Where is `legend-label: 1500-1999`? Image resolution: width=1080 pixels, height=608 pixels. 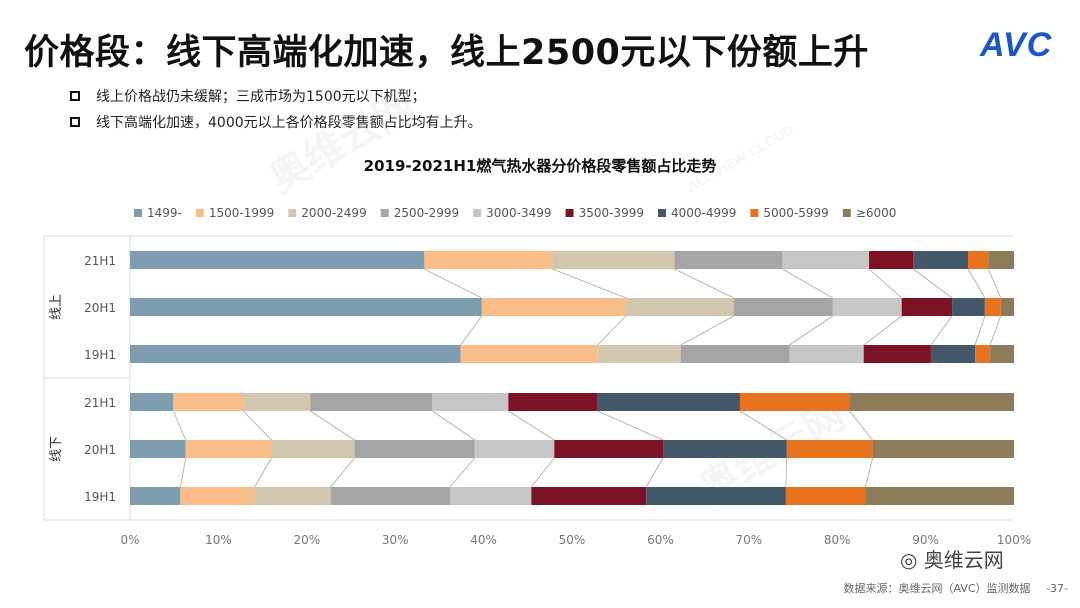
legend-label: 1500-1999 is located at coordinates (241, 213).